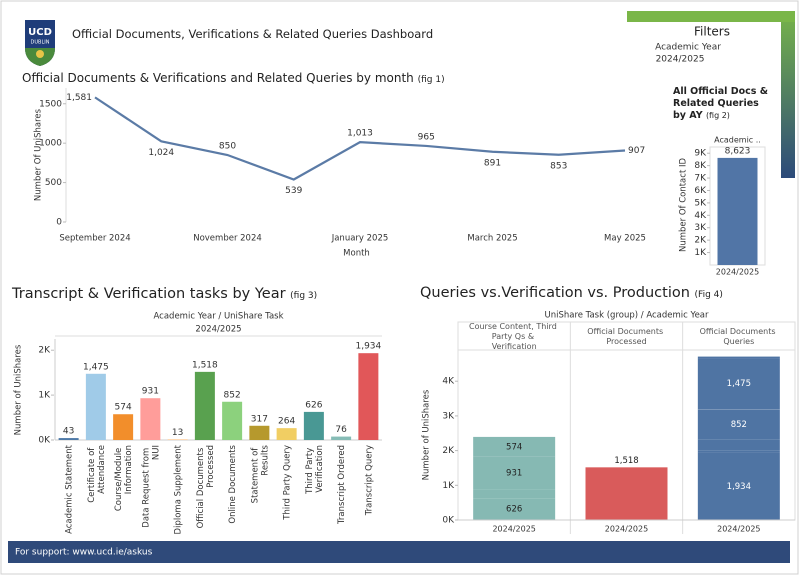  Describe the element at coordinates (737, 140) in the screenshot. I see `column-header: Academic ..` at that location.